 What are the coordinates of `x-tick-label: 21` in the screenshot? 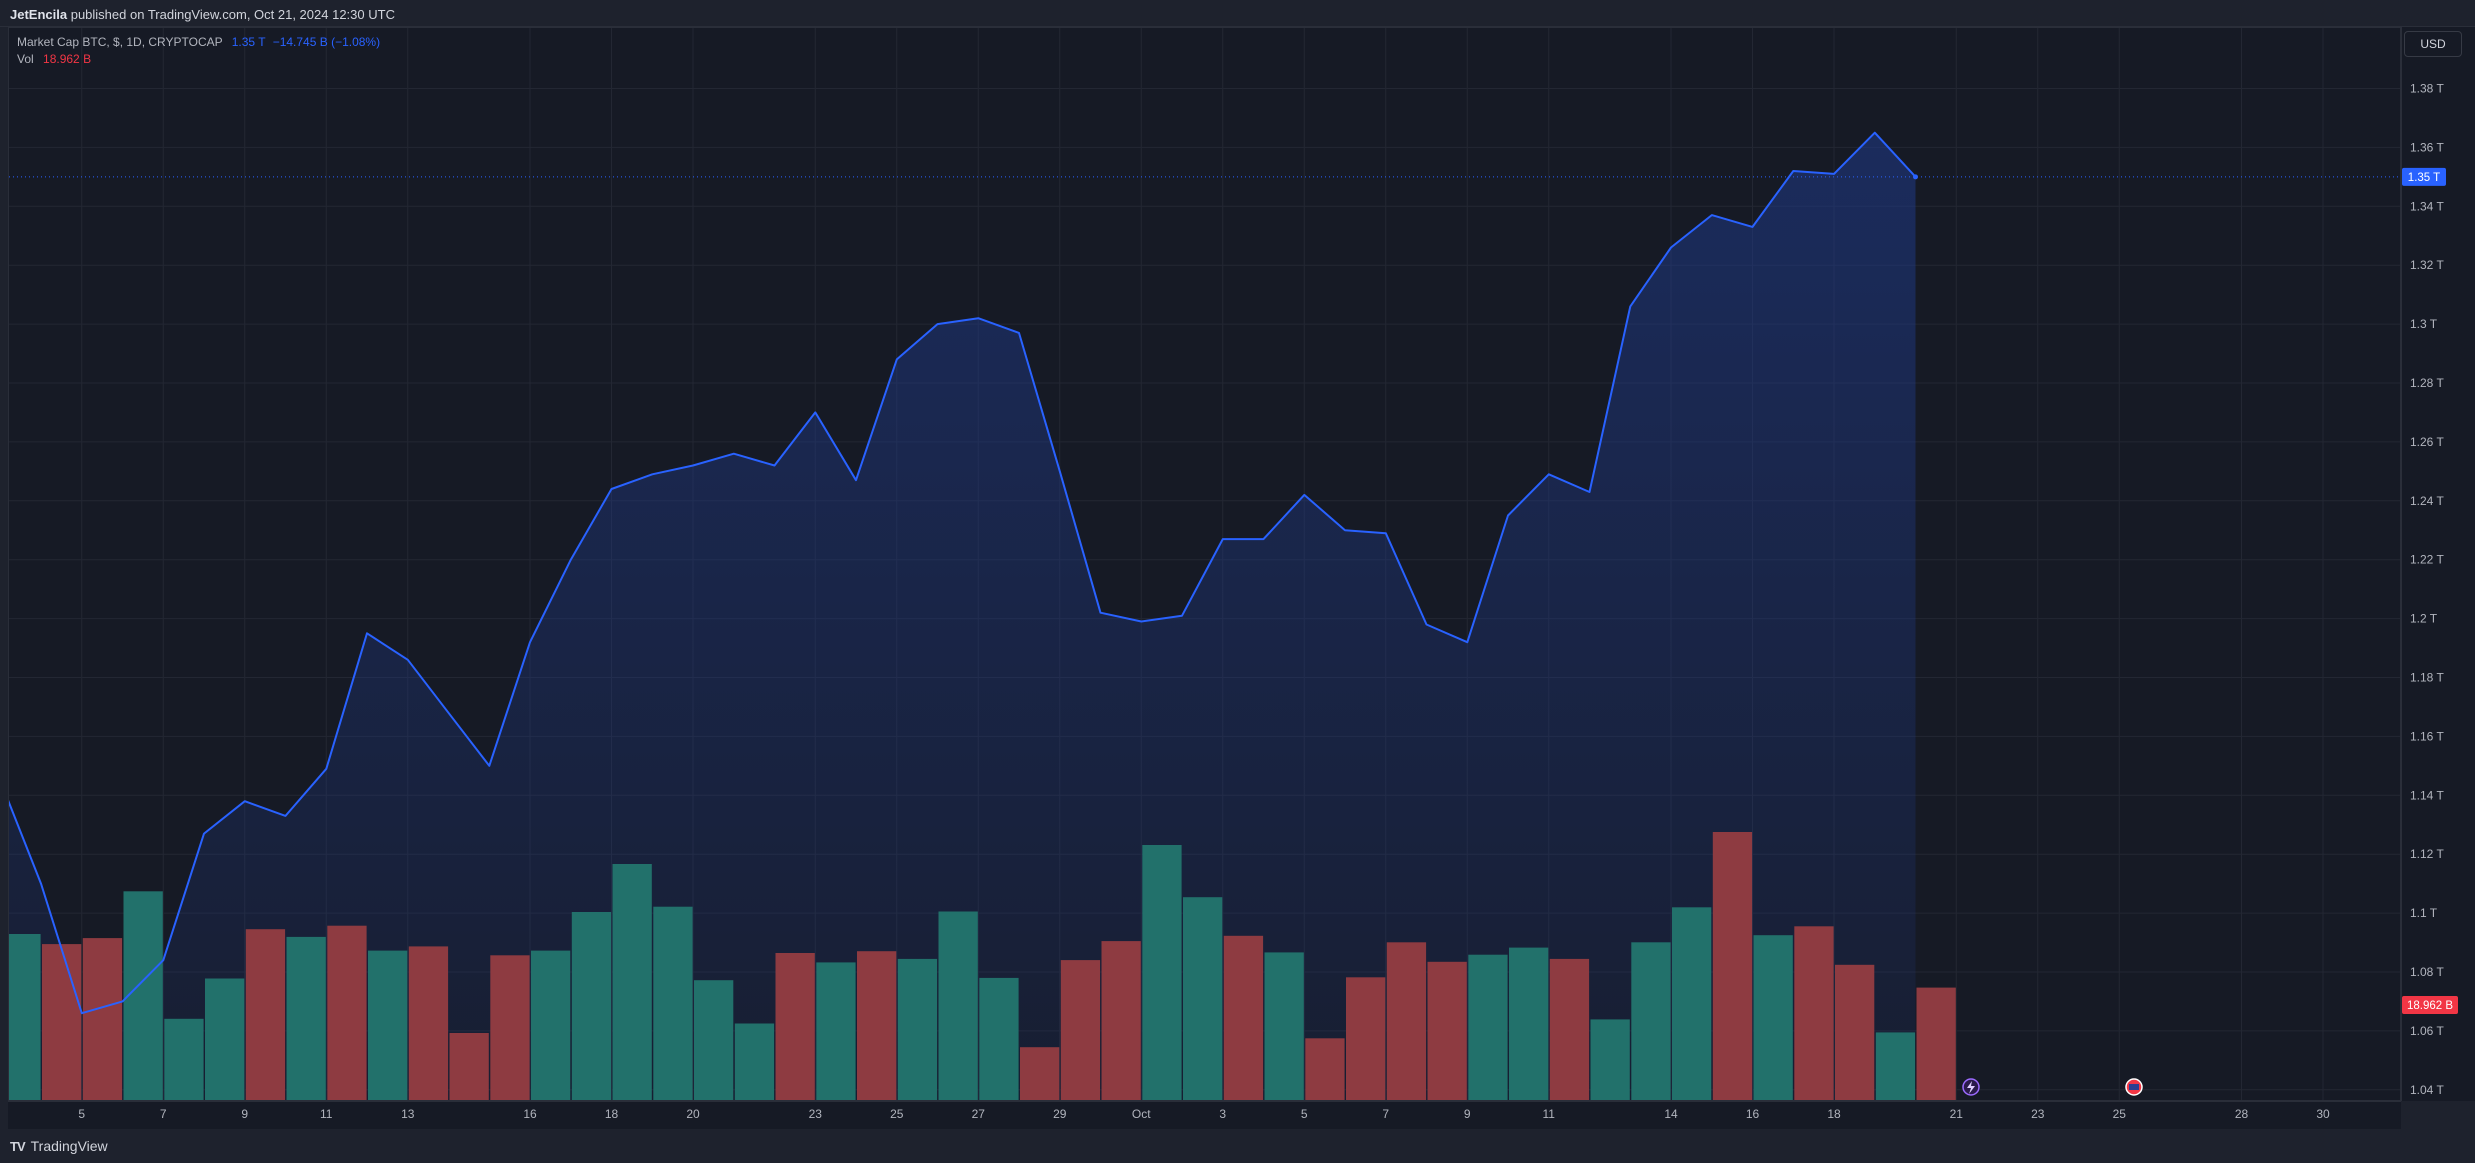 It's located at (1957, 1114).